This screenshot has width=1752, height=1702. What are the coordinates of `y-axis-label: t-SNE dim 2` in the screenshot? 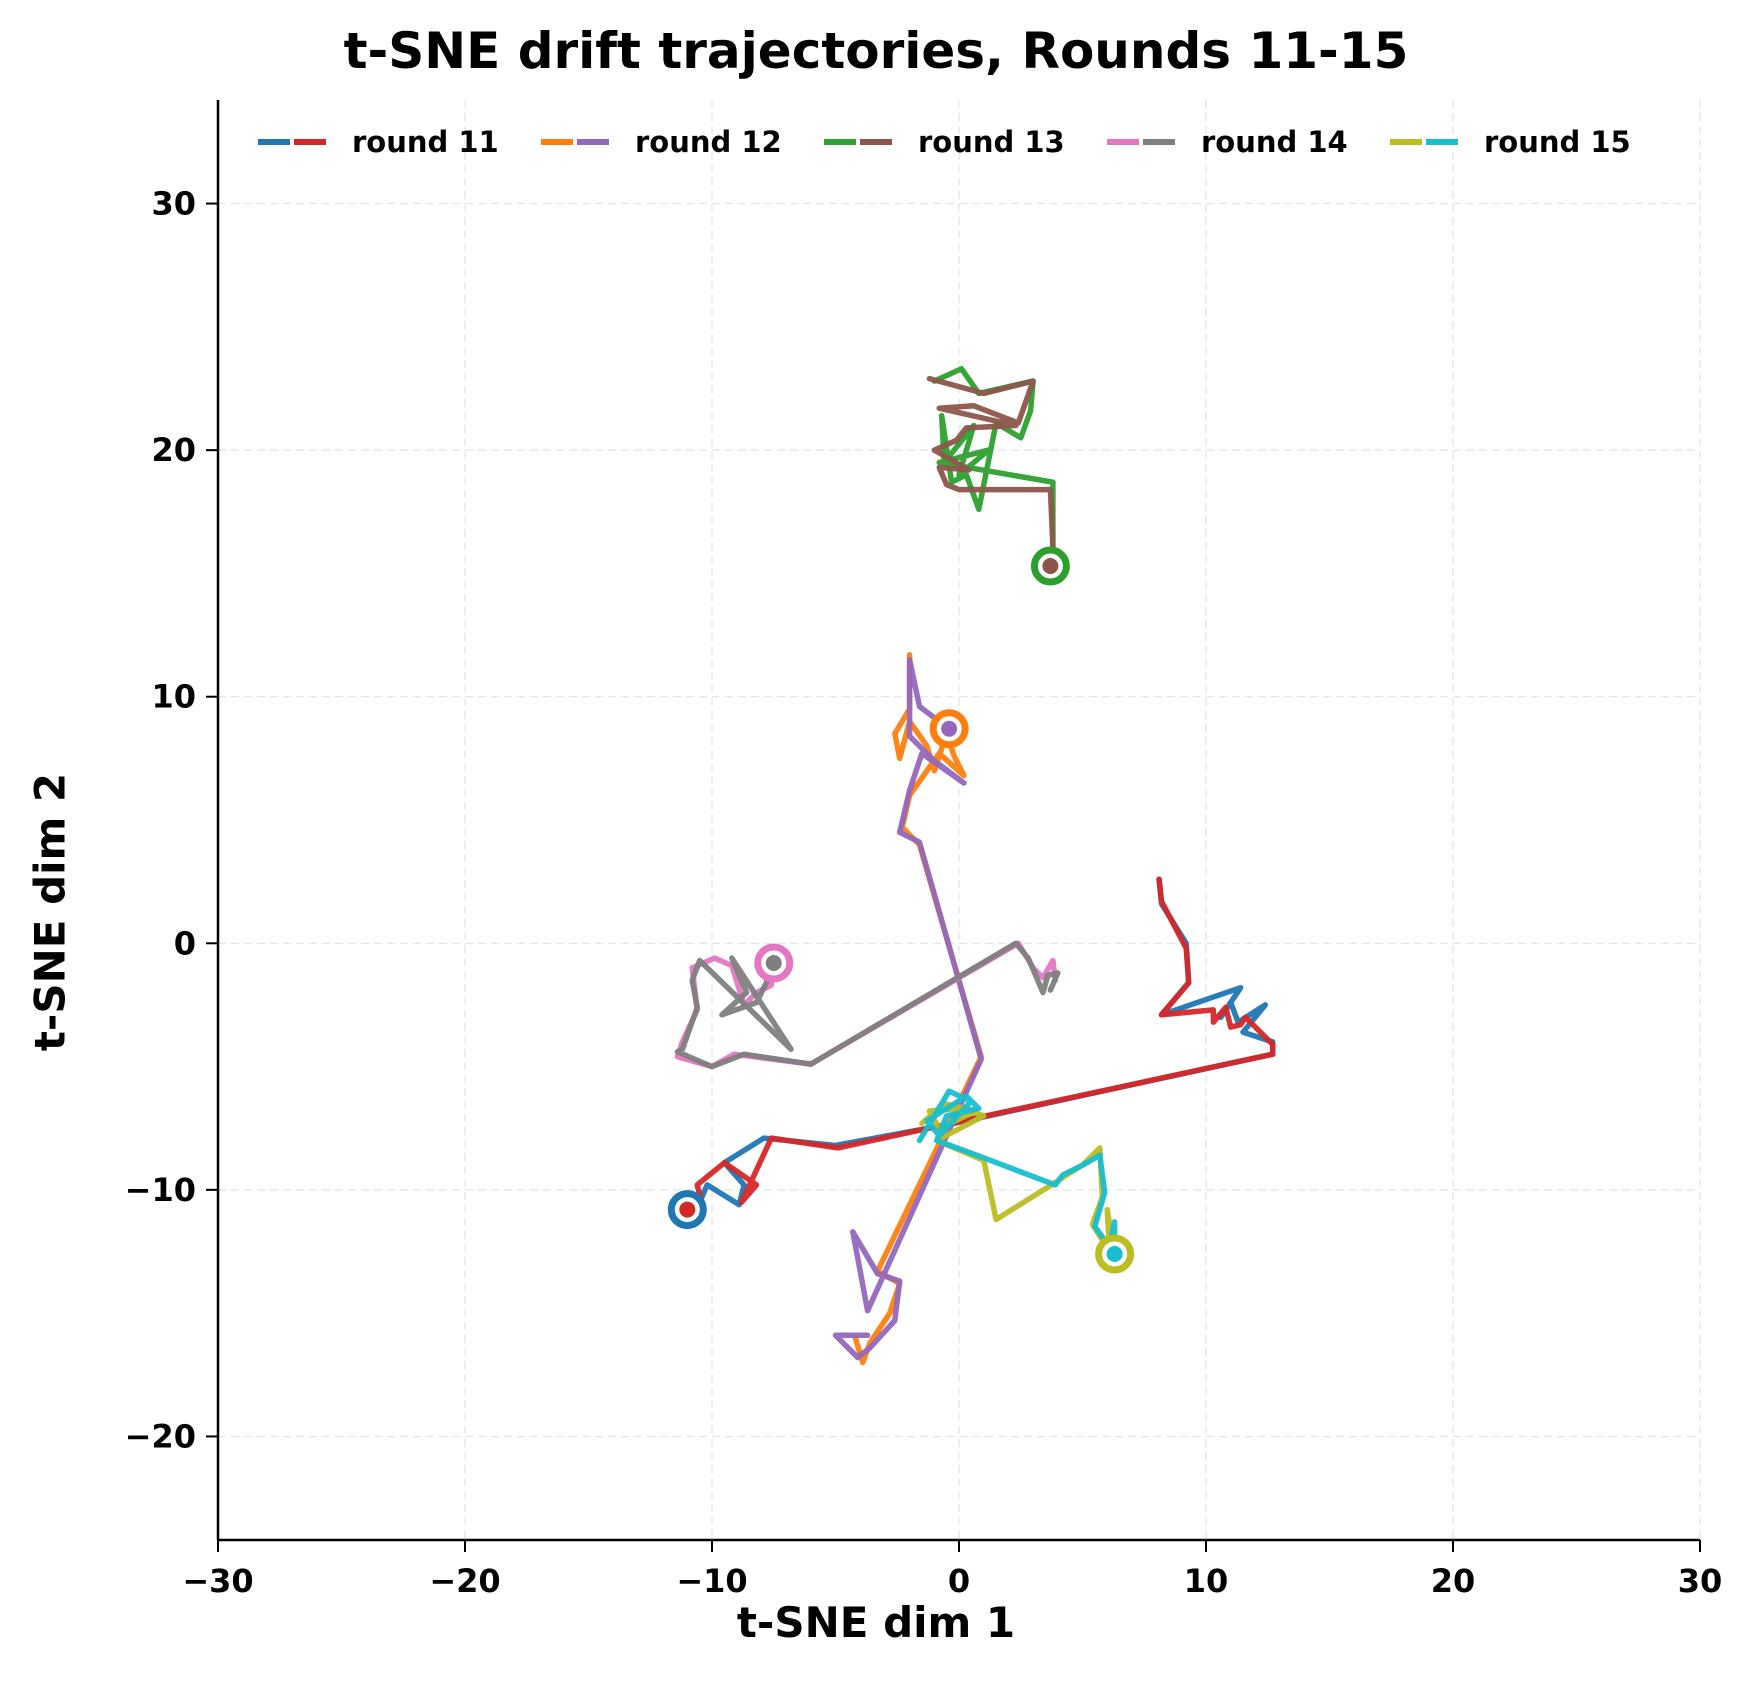 It's located at (50, 912).